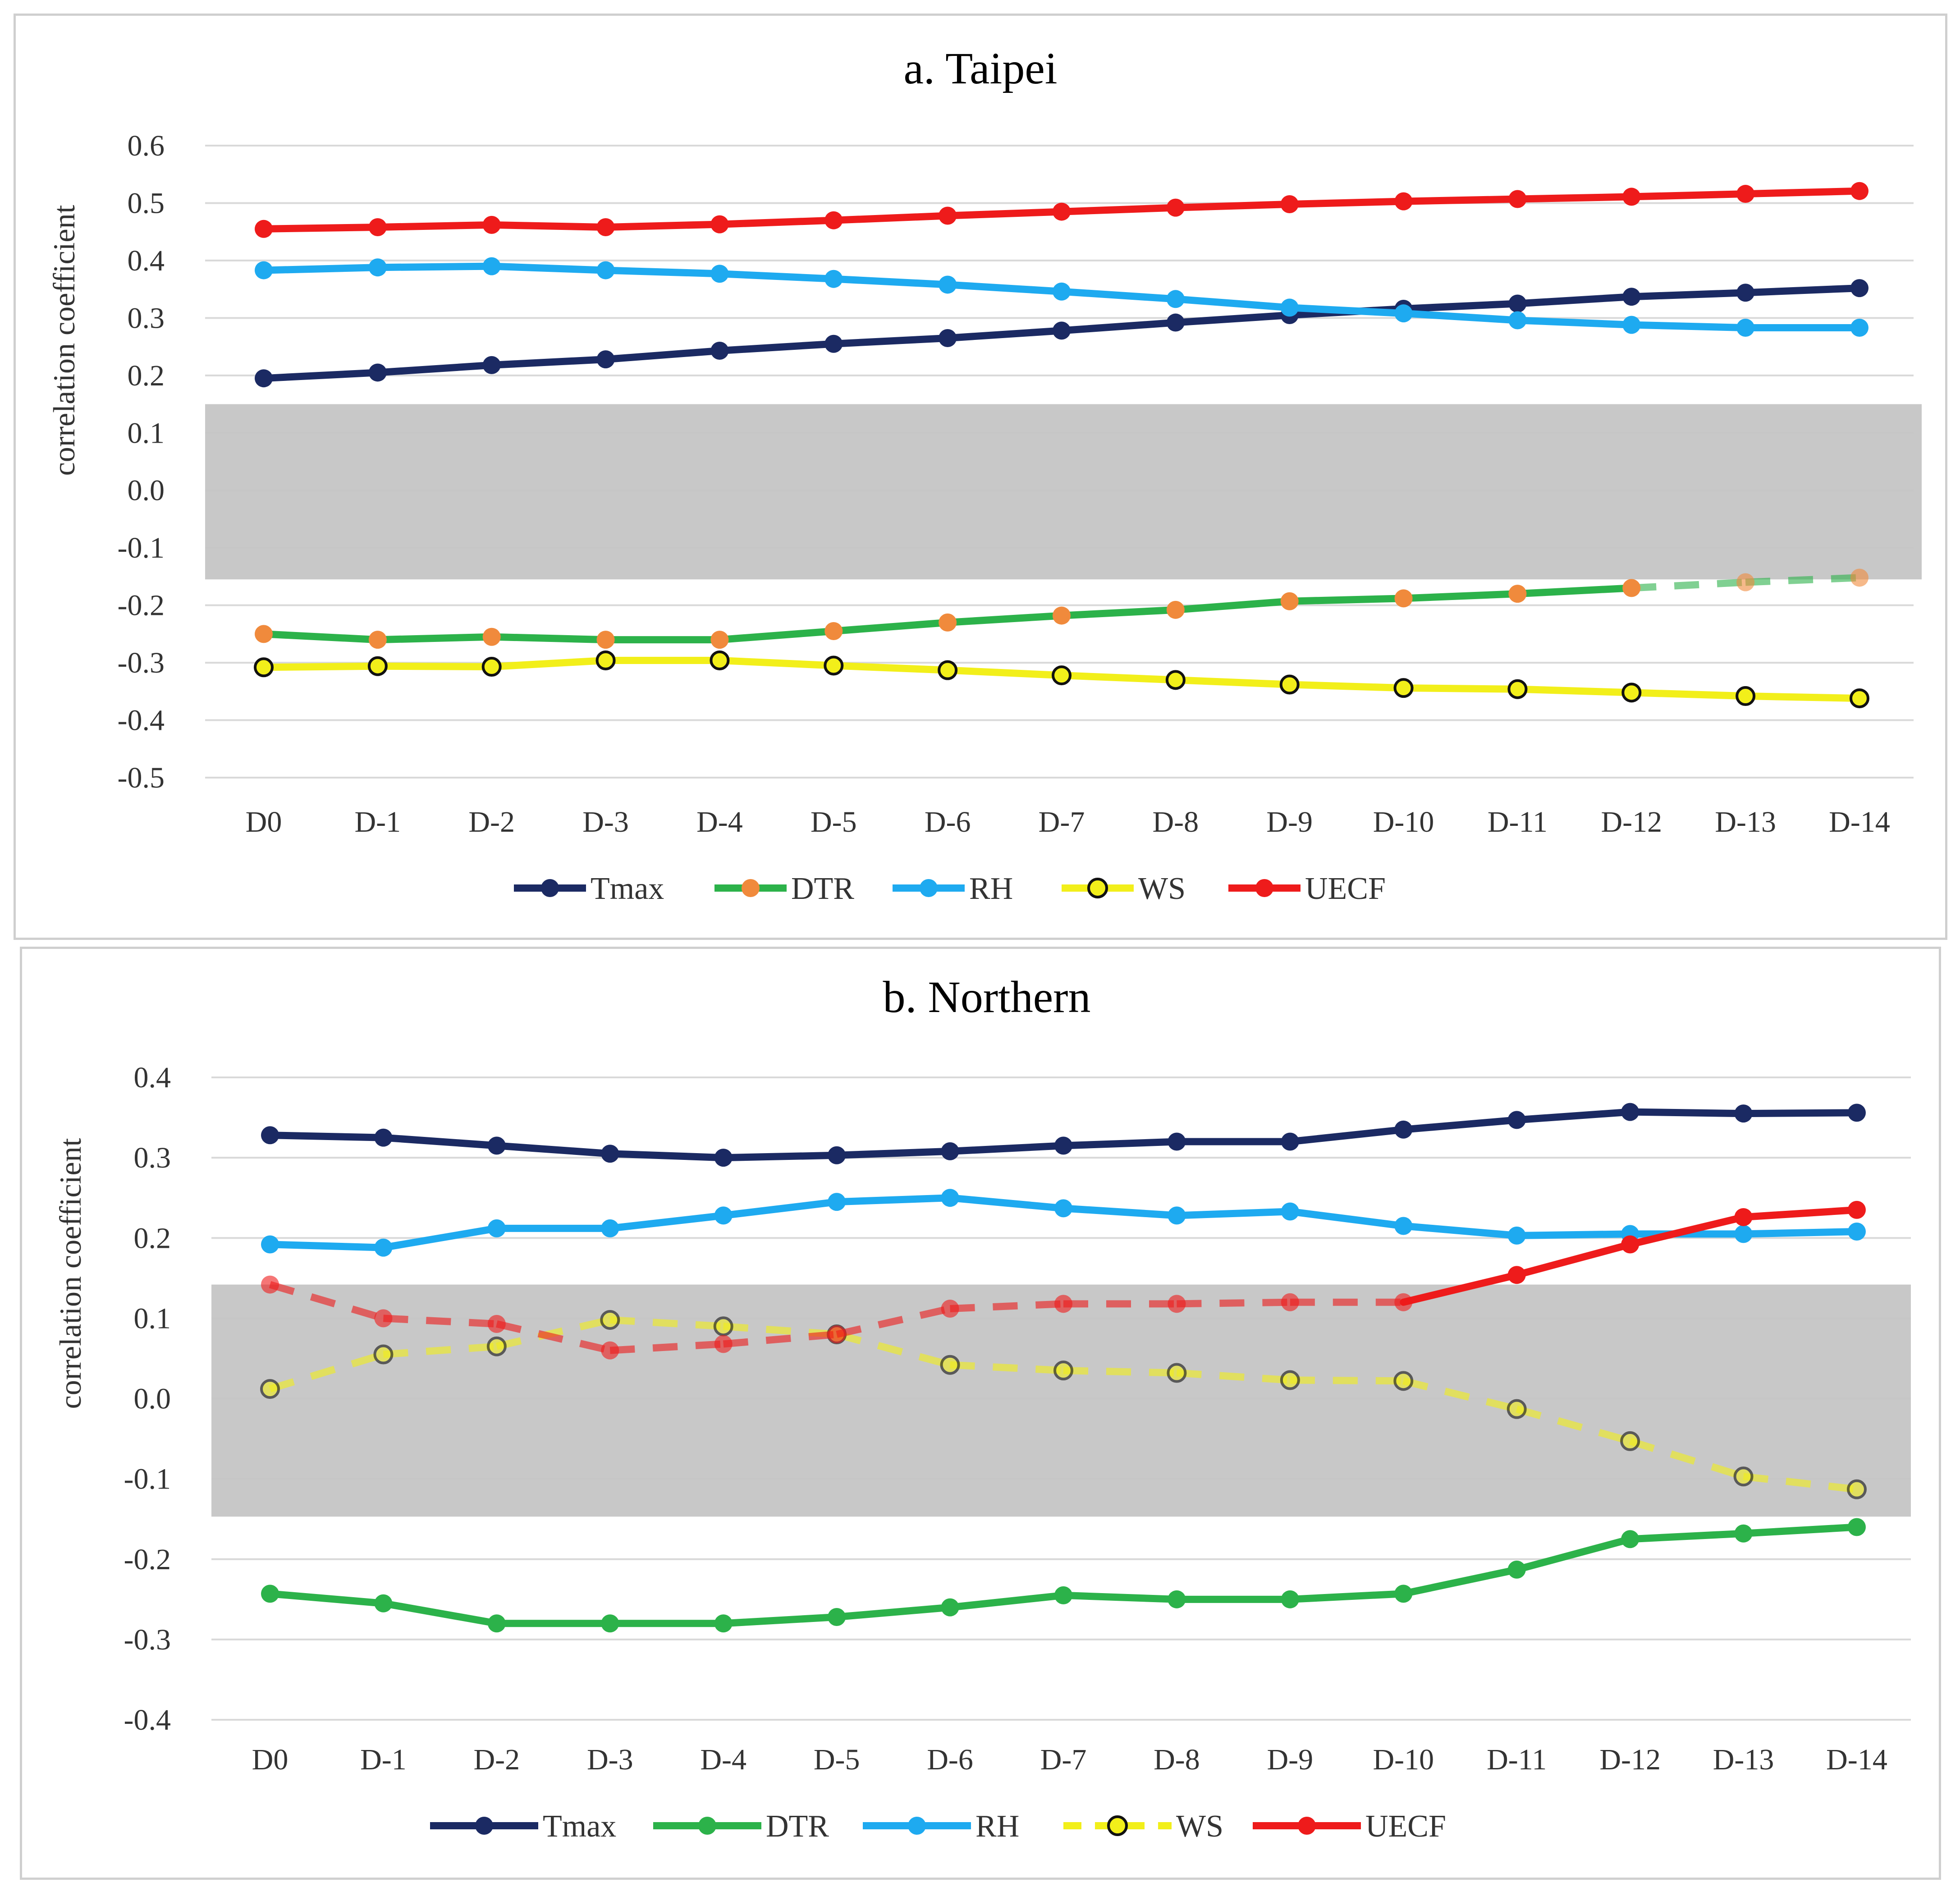 The height and width of the screenshot is (1901, 1960). What do you see at coordinates (1162, 889) in the screenshot?
I see `legend-label: WS` at bounding box center [1162, 889].